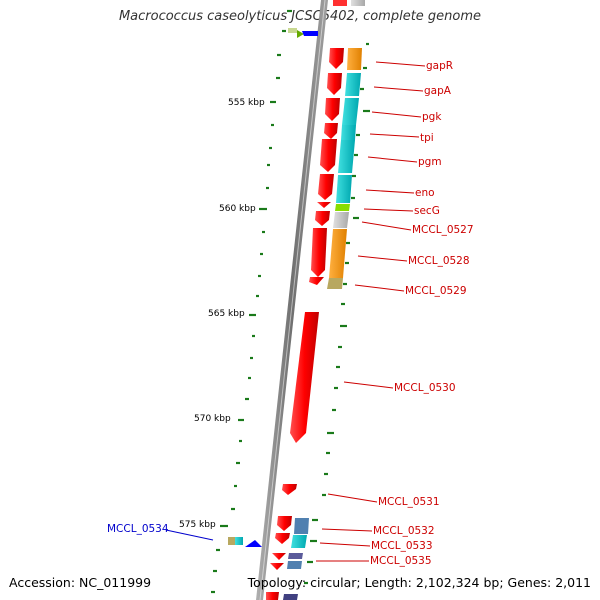 Image resolution: width=600 pixels, height=600 pixels. What do you see at coordinates (439, 261) in the screenshot?
I see `gene-label: MCCL_0528` at bounding box center [439, 261].